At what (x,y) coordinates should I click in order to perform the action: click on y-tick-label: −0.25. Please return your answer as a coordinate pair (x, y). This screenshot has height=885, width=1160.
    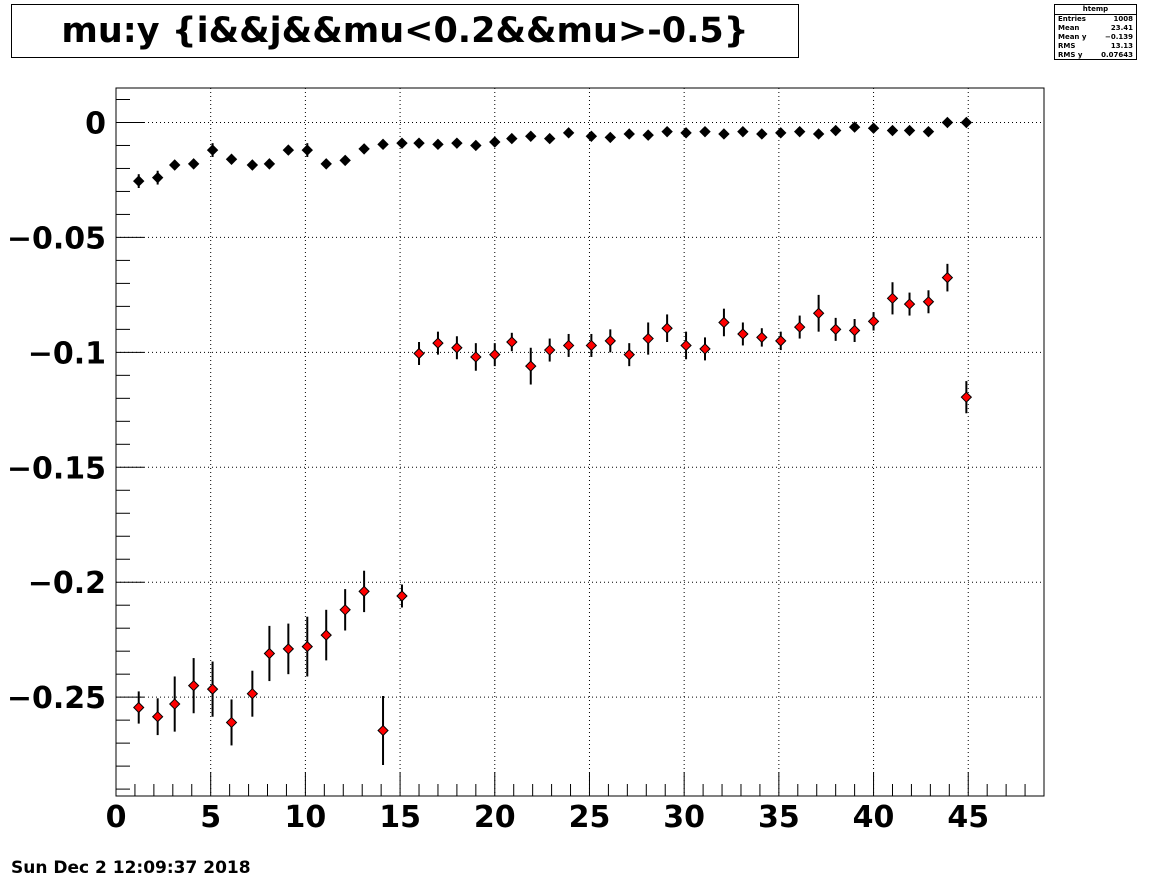
    Looking at the image, I should click on (56, 698).